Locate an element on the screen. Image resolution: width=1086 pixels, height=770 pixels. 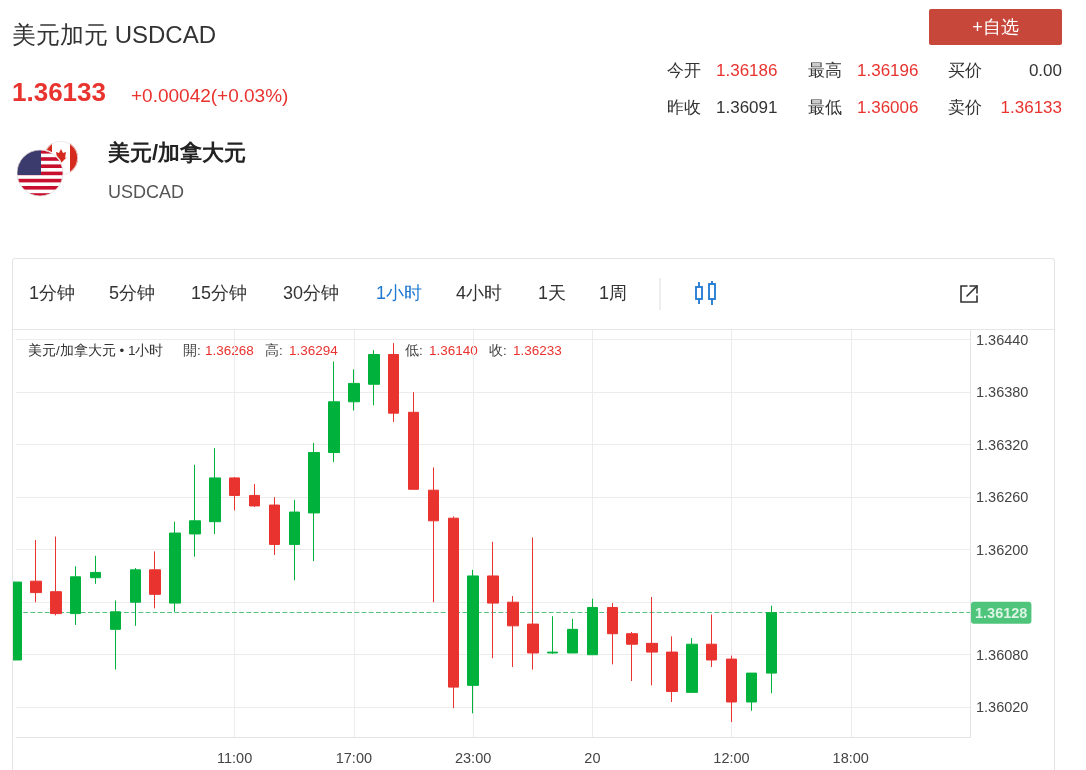
annotation: 1.36233 is located at coordinates (537, 350).